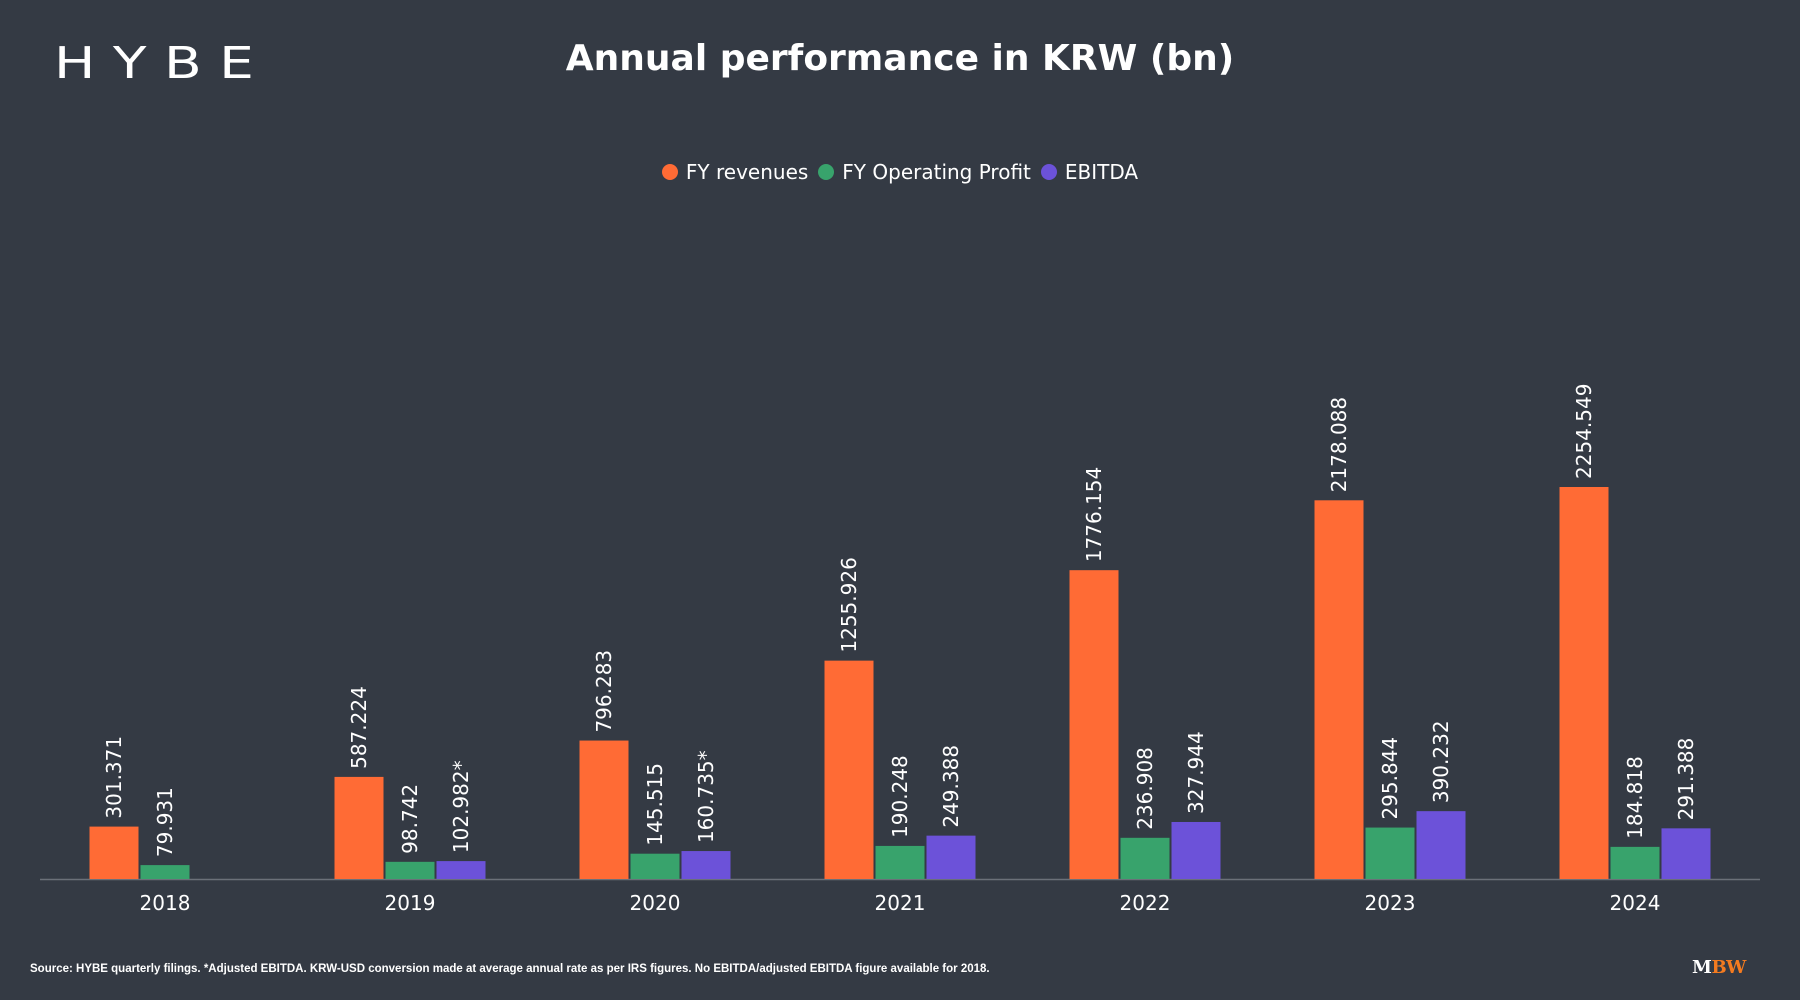 The width and height of the screenshot is (1800, 1000). I want to click on bar-fy-operating-profit-2021, so click(900, 862).